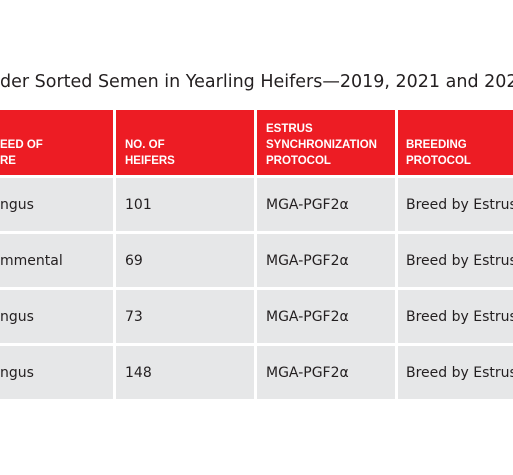  I want to click on header-cell: NO. OF HEIFERS, so click(185, 142).